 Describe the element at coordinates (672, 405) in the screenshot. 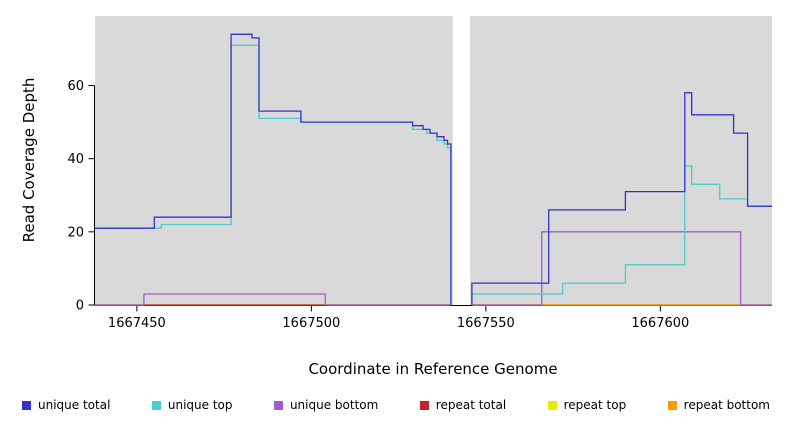

I see `legend-swatch-repeat-bottom` at that location.